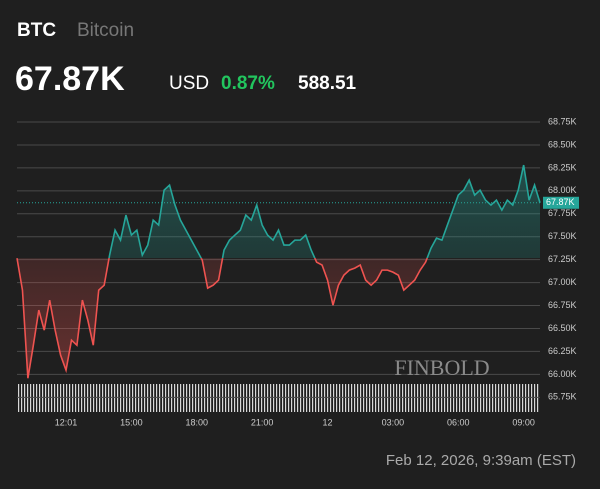  What do you see at coordinates (562, 213) in the screenshot?
I see `y-tick-label: 67.75K` at bounding box center [562, 213].